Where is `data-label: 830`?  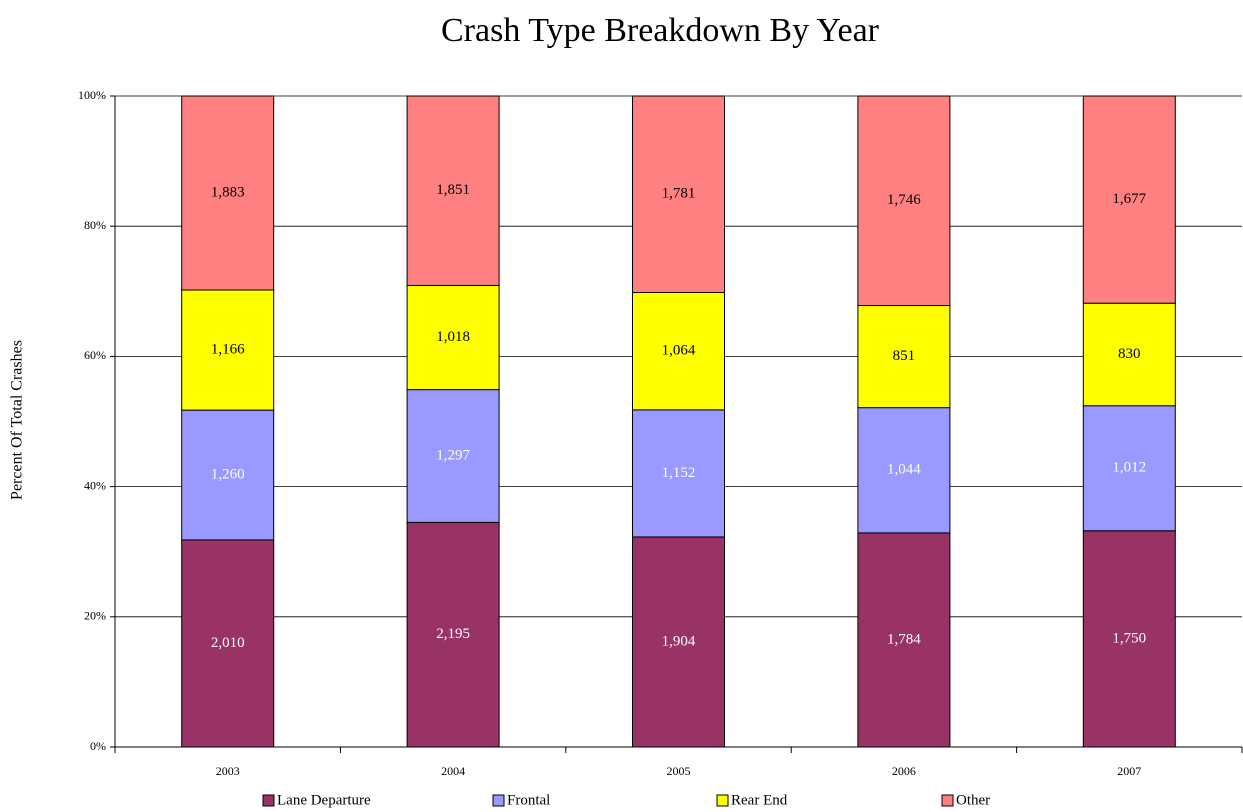 data-label: 830 is located at coordinates (1129, 354).